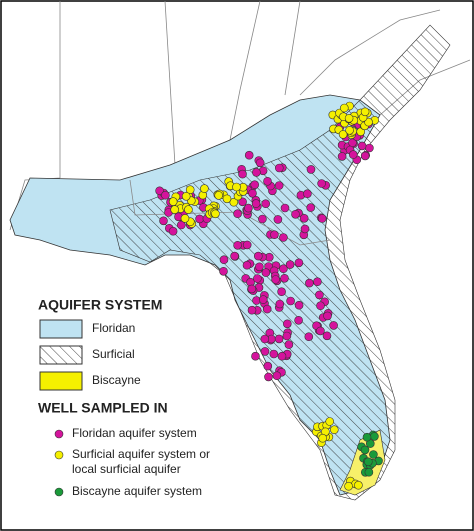 The width and height of the screenshot is (474, 531). I want to click on legend-title: WELL SAMPLED IN, so click(103, 408).